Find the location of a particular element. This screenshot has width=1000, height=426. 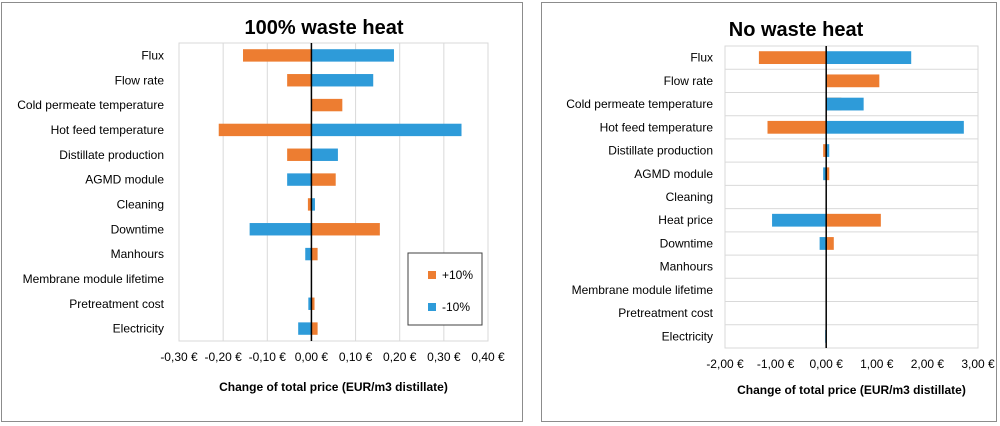

x-tick-label-0: -0,30 € is located at coordinates (179, 357).